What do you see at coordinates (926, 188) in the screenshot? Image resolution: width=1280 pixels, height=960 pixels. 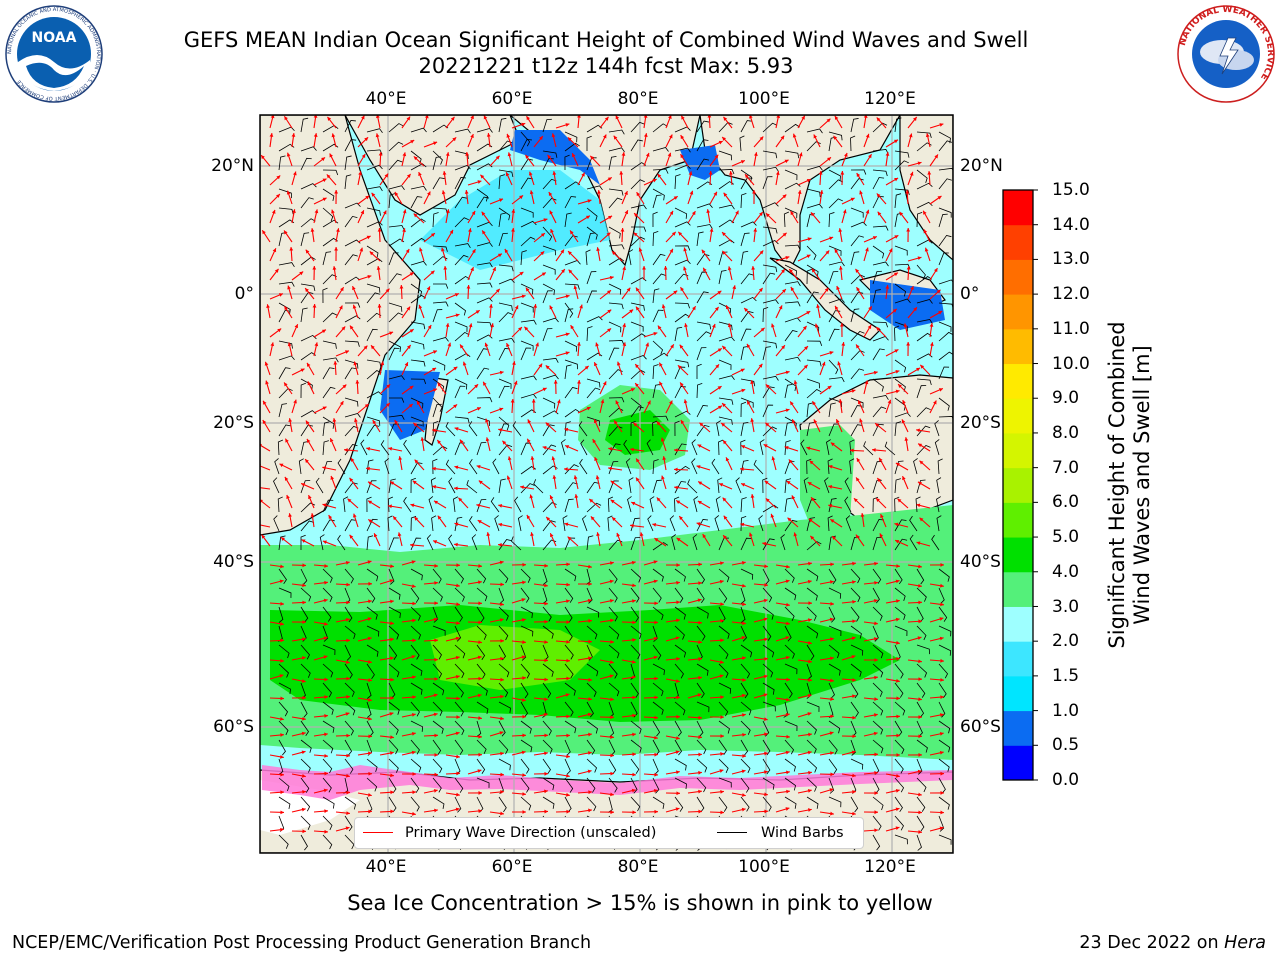 I see `east-asia-land` at bounding box center [926, 188].